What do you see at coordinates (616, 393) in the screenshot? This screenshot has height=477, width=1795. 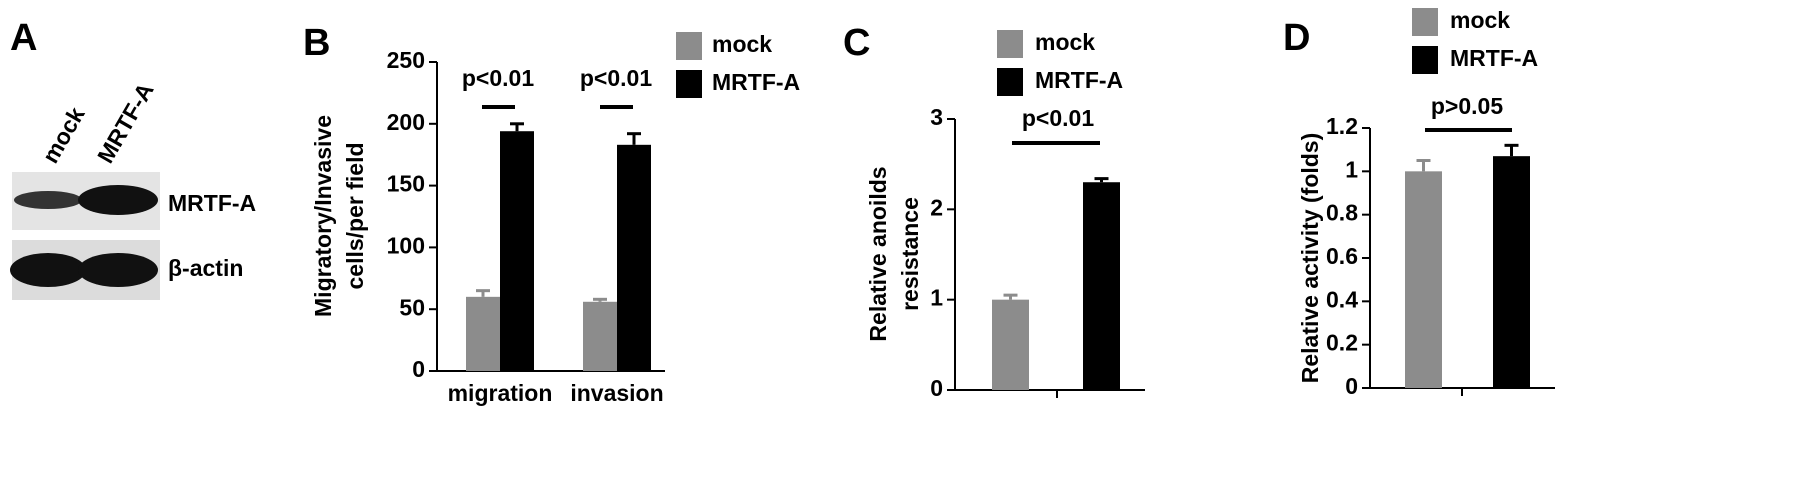 I see `x-tick-label: invasion` at bounding box center [616, 393].